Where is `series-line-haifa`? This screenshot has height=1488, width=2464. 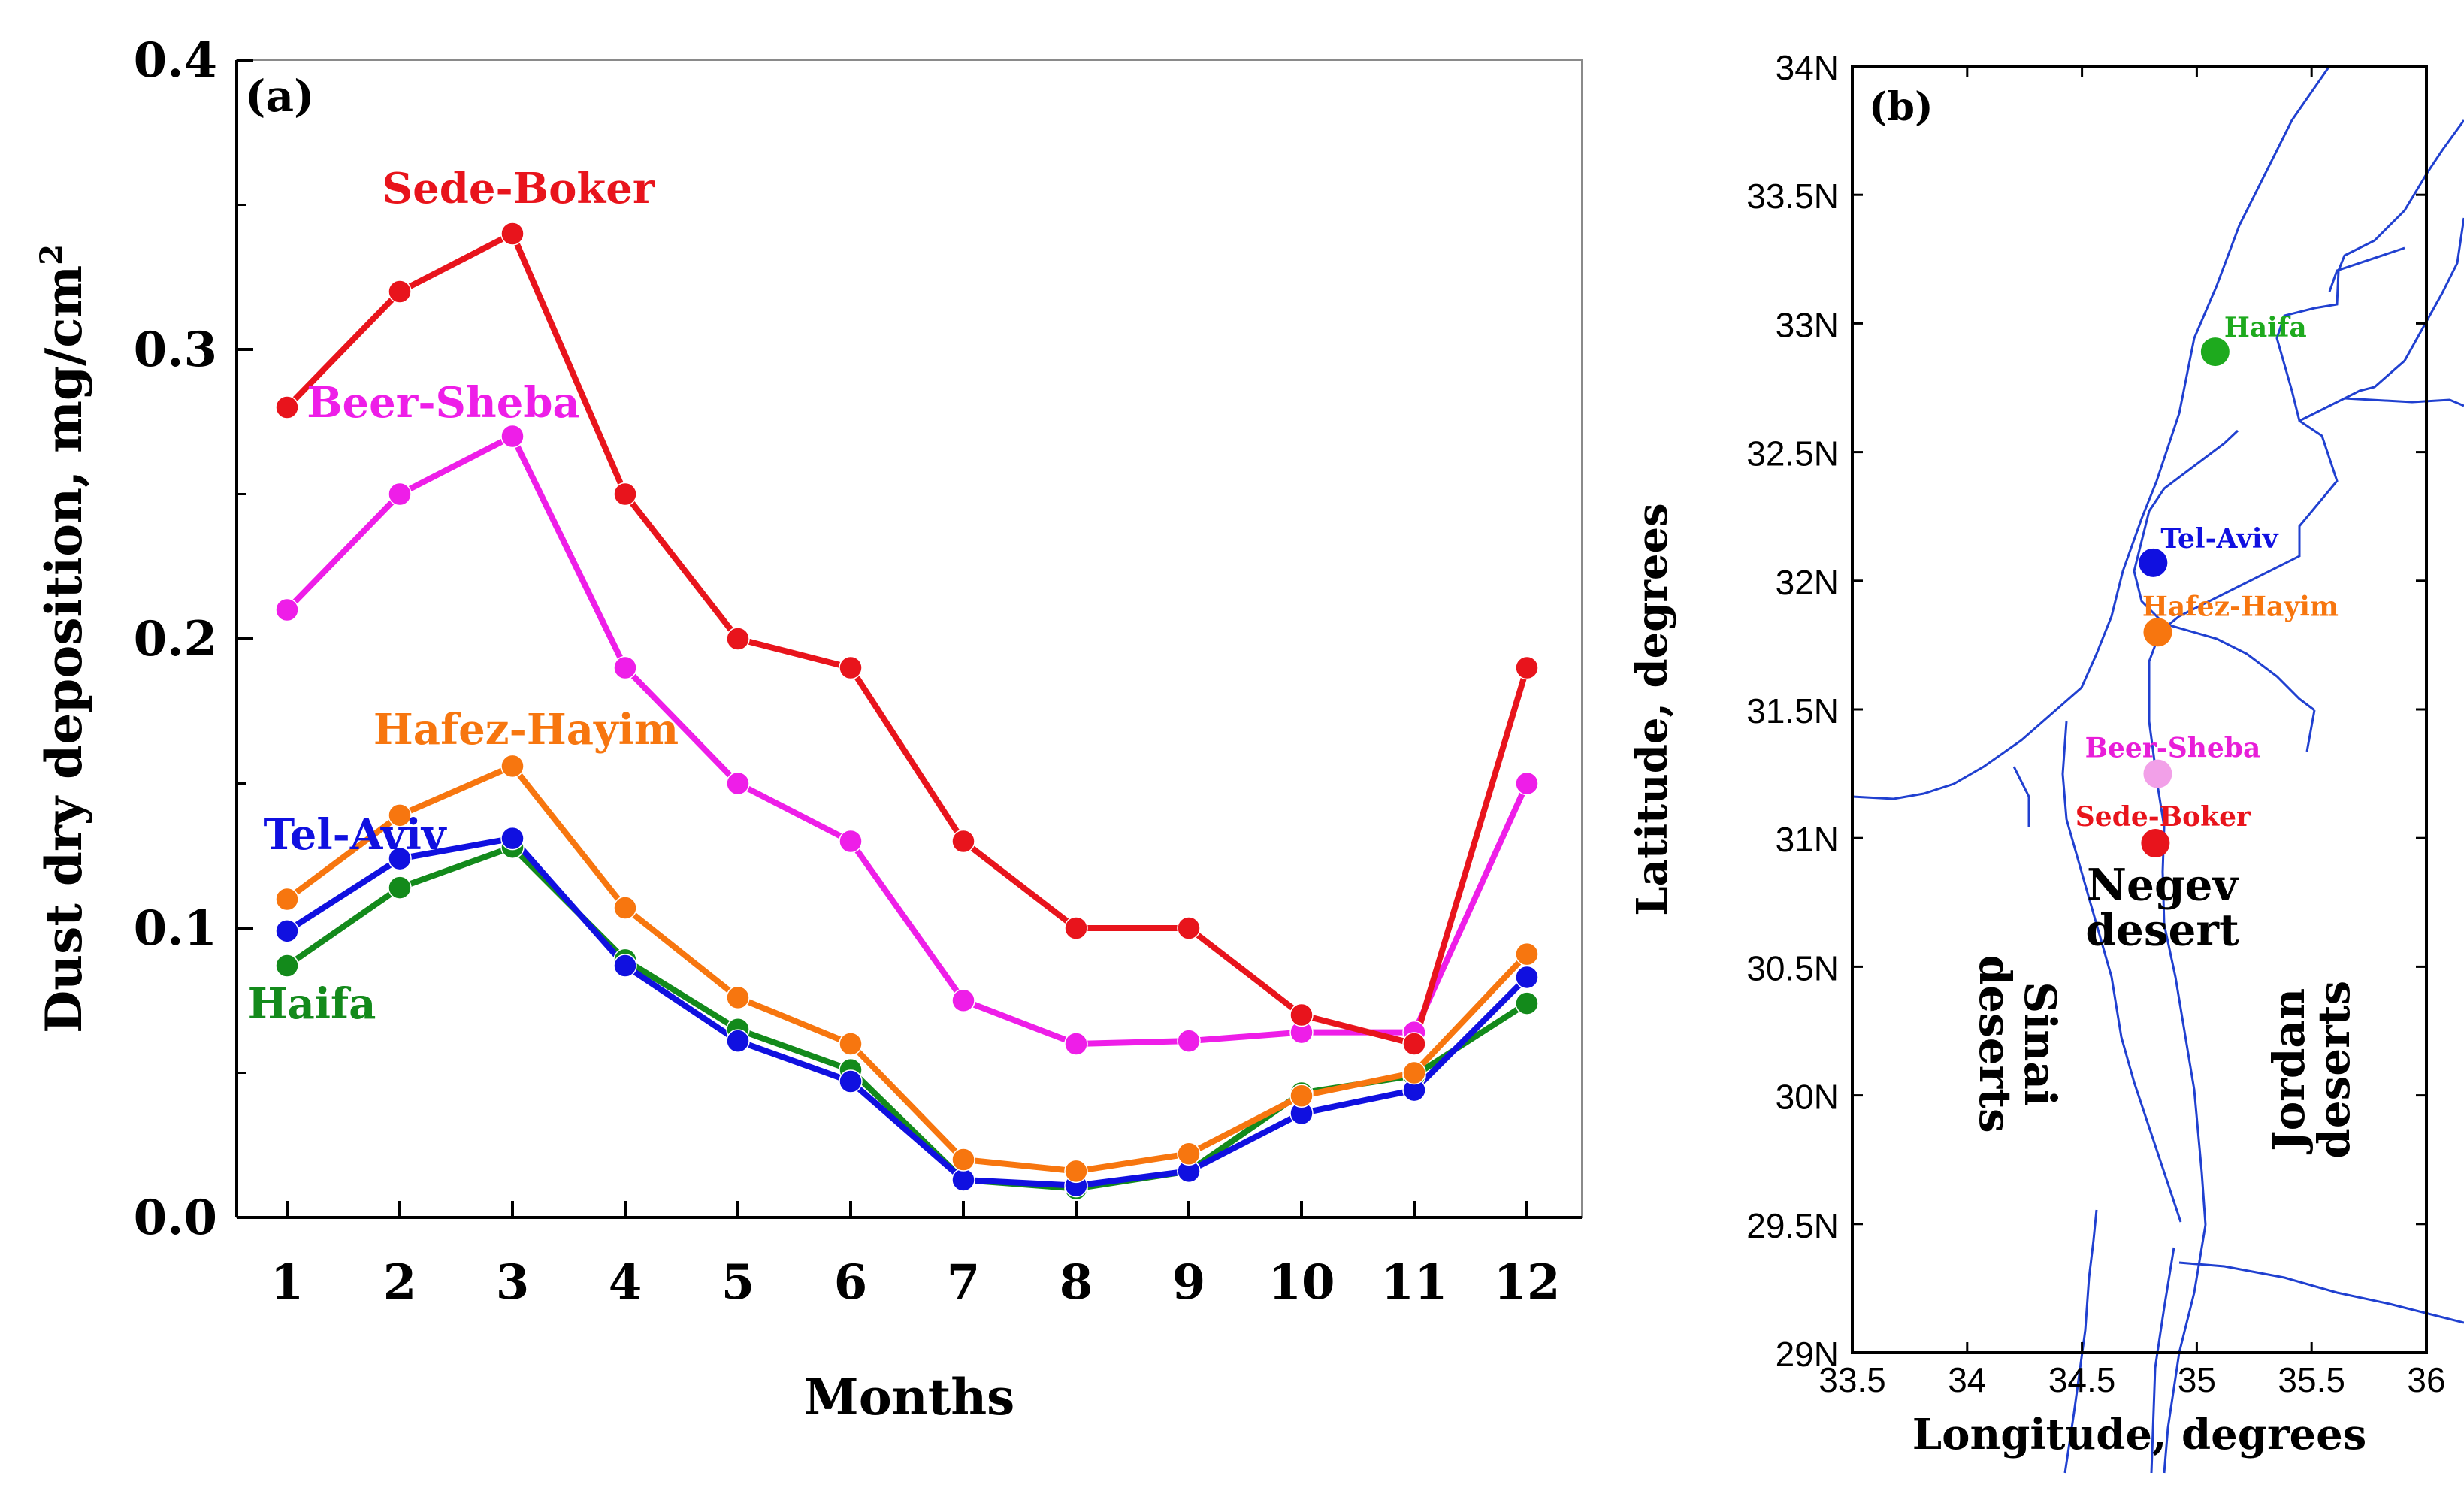 series-line-haifa is located at coordinates (907, 1018).